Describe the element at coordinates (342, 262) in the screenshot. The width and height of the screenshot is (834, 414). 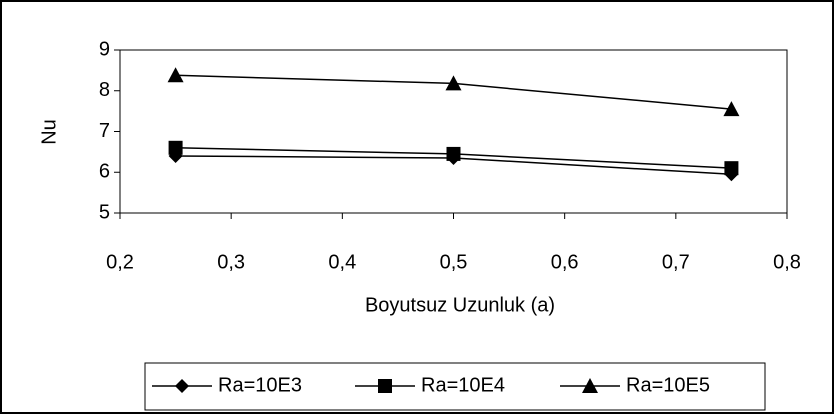
I see `x-tick-label: 0,4` at that location.